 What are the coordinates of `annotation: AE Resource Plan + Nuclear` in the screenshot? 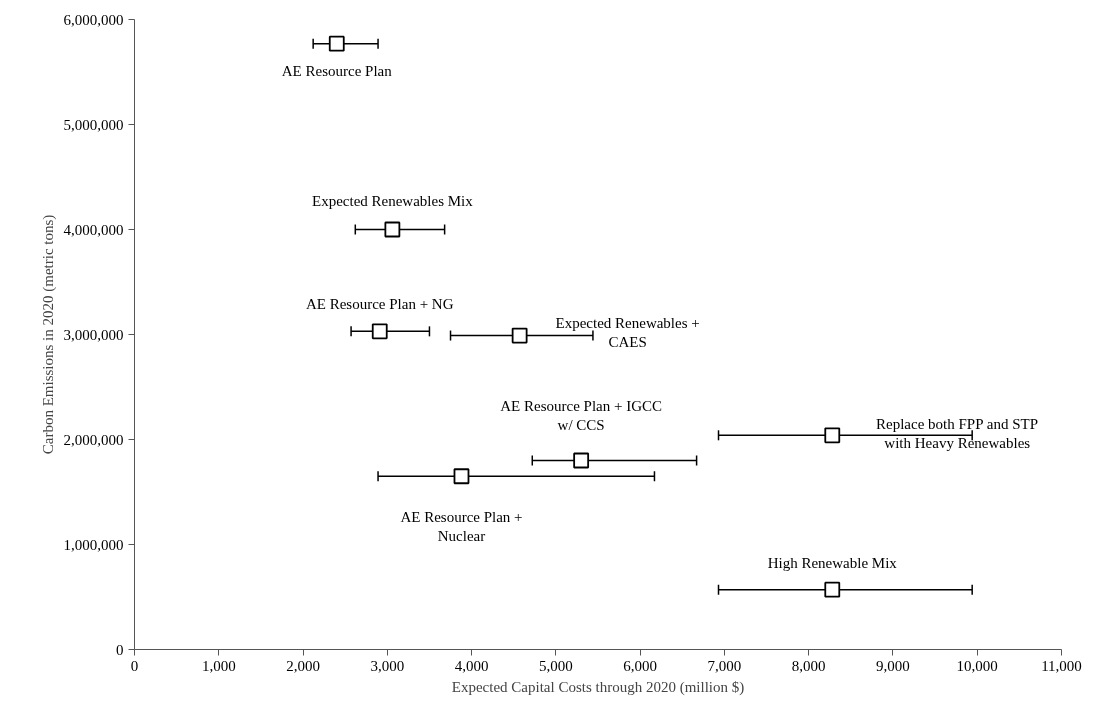 It's located at (461, 526).